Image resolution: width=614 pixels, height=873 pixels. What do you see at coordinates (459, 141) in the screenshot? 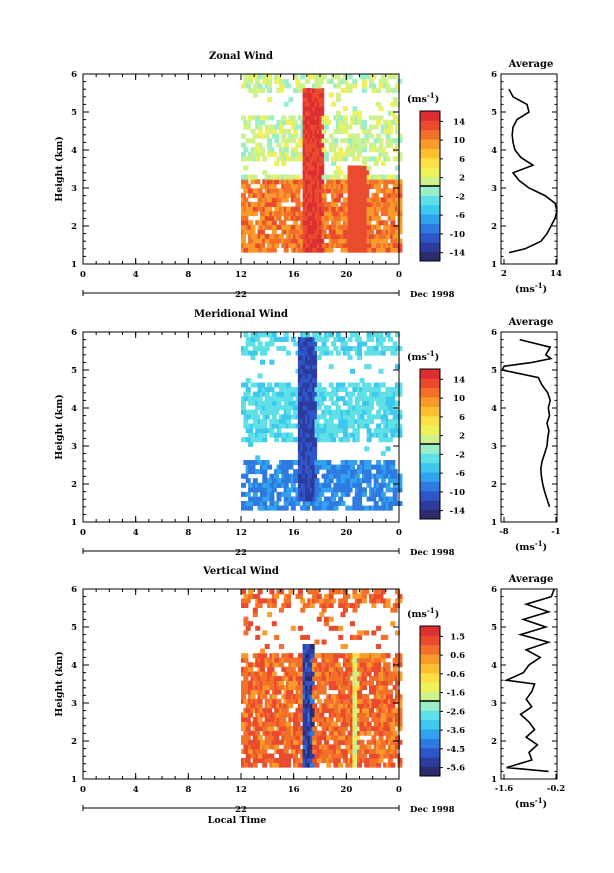
I see `colorbar-tick-label: 10` at bounding box center [459, 141].